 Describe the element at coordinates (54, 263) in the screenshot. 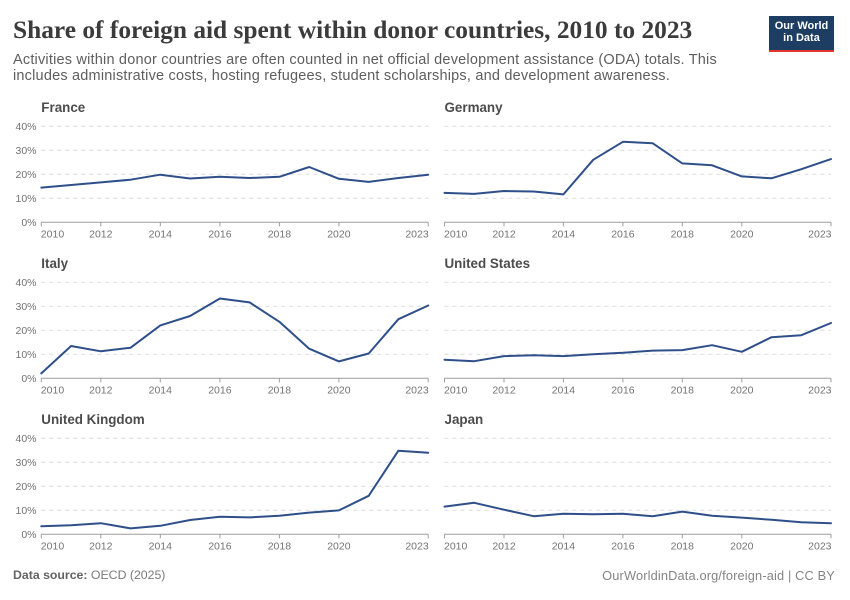

I see `svg-text: Italy` at that location.